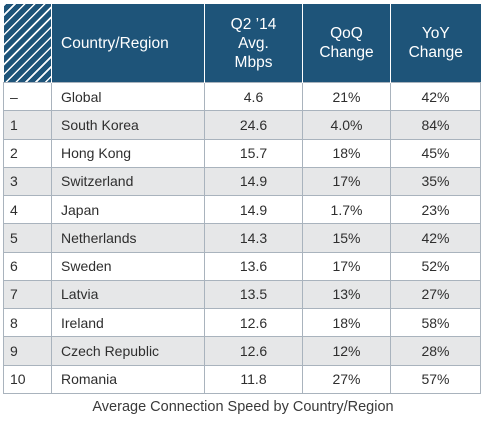 The height and width of the screenshot is (427, 486). I want to click on qoq-change-cell: 4.0%, so click(346, 125).